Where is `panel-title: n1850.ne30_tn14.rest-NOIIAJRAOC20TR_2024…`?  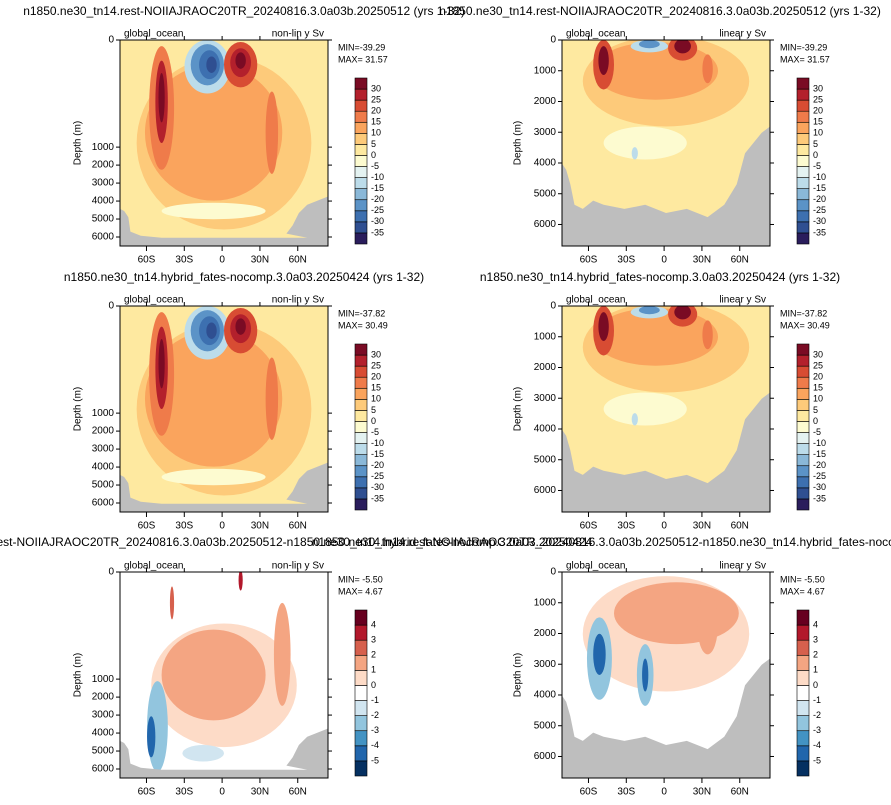 panel-title: n1850.ne30_tn14.rest-NOIIAJRAOC20TR_2024… is located at coordinates (244, 11).